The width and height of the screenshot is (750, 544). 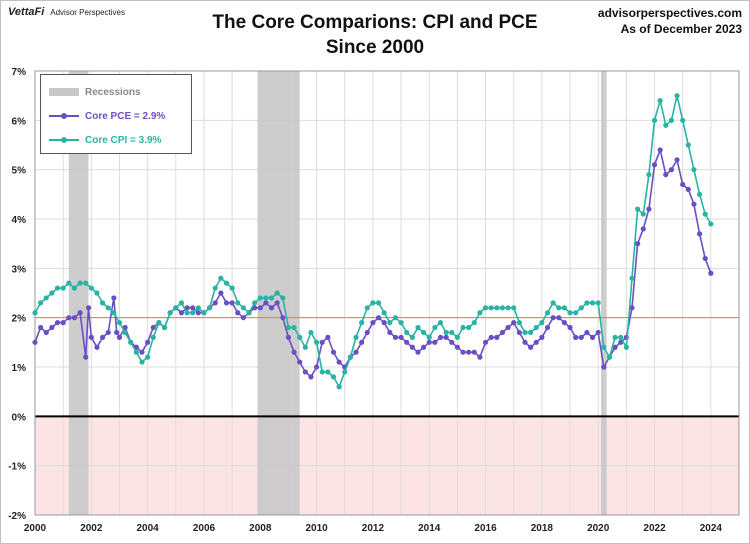 What do you see at coordinates (64, 116) in the screenshot?
I see `pce-line-icon` at bounding box center [64, 116].